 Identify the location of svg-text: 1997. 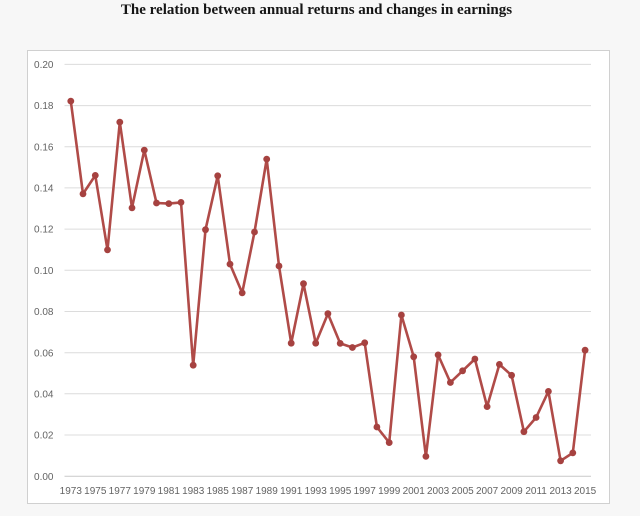
(365, 491).